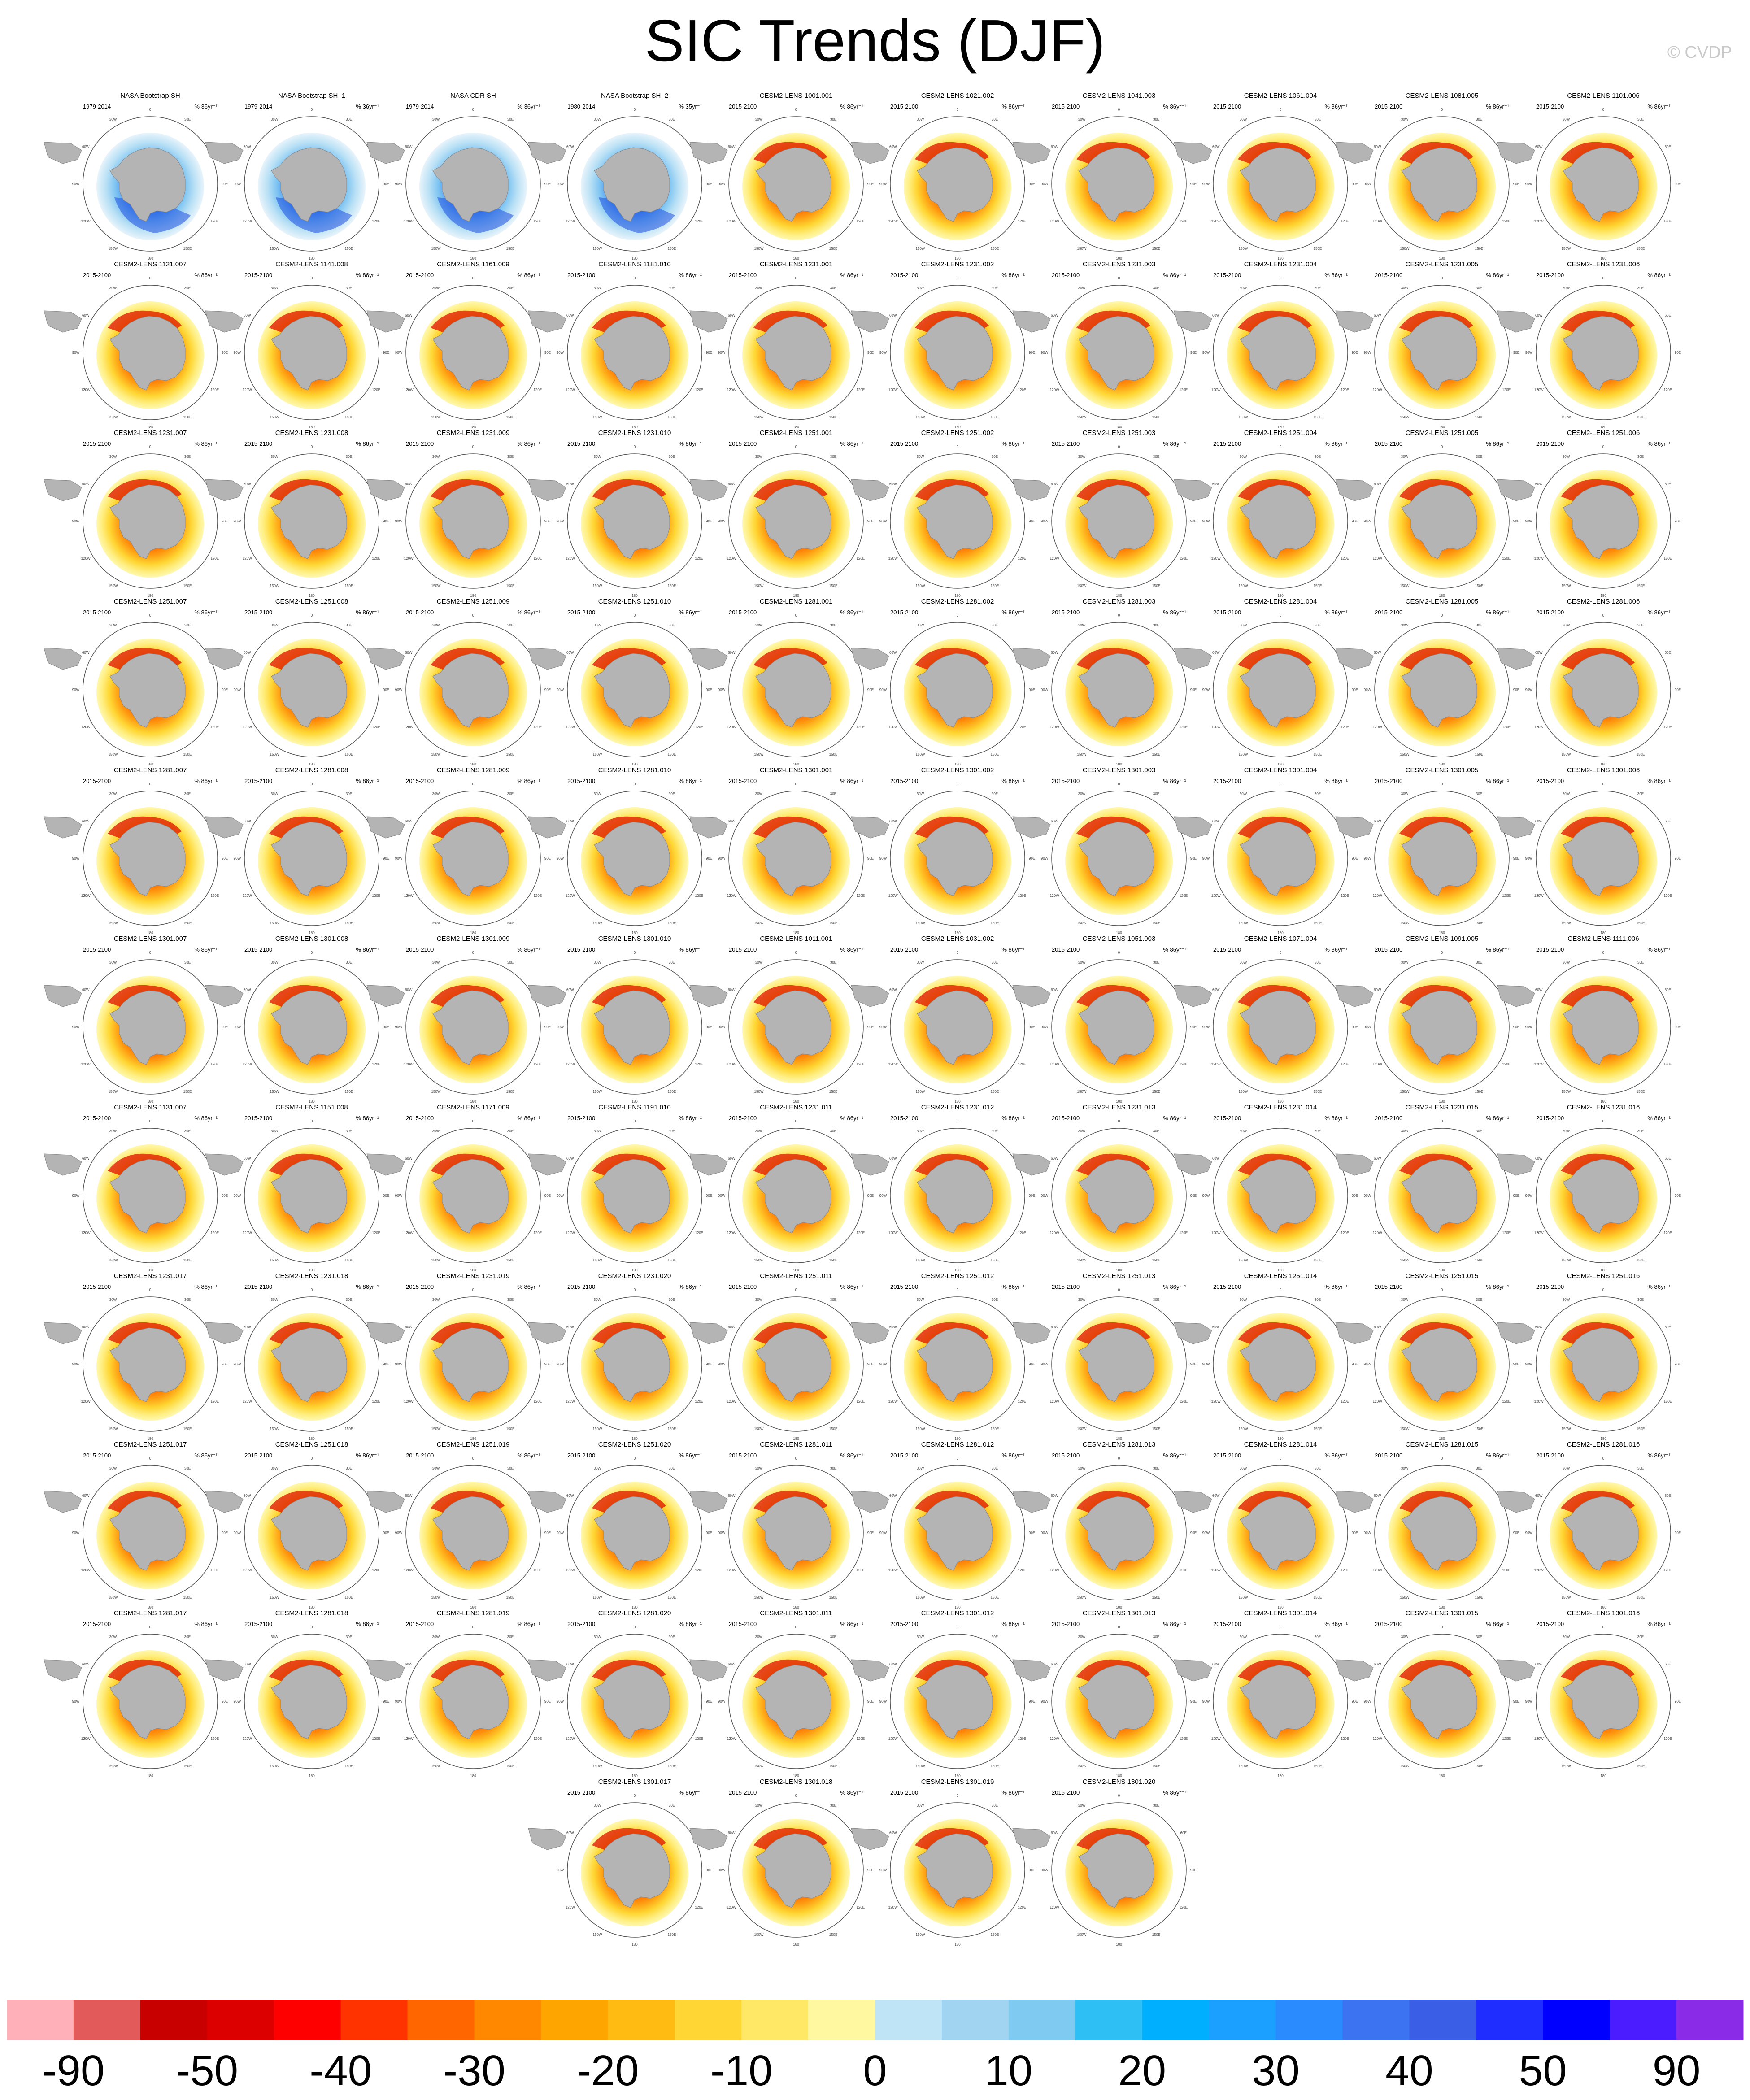 The height and width of the screenshot is (2100, 1750). What do you see at coordinates (150, 264) in the screenshot?
I see `panel-title: CESM2-LENS 1121.007` at bounding box center [150, 264].